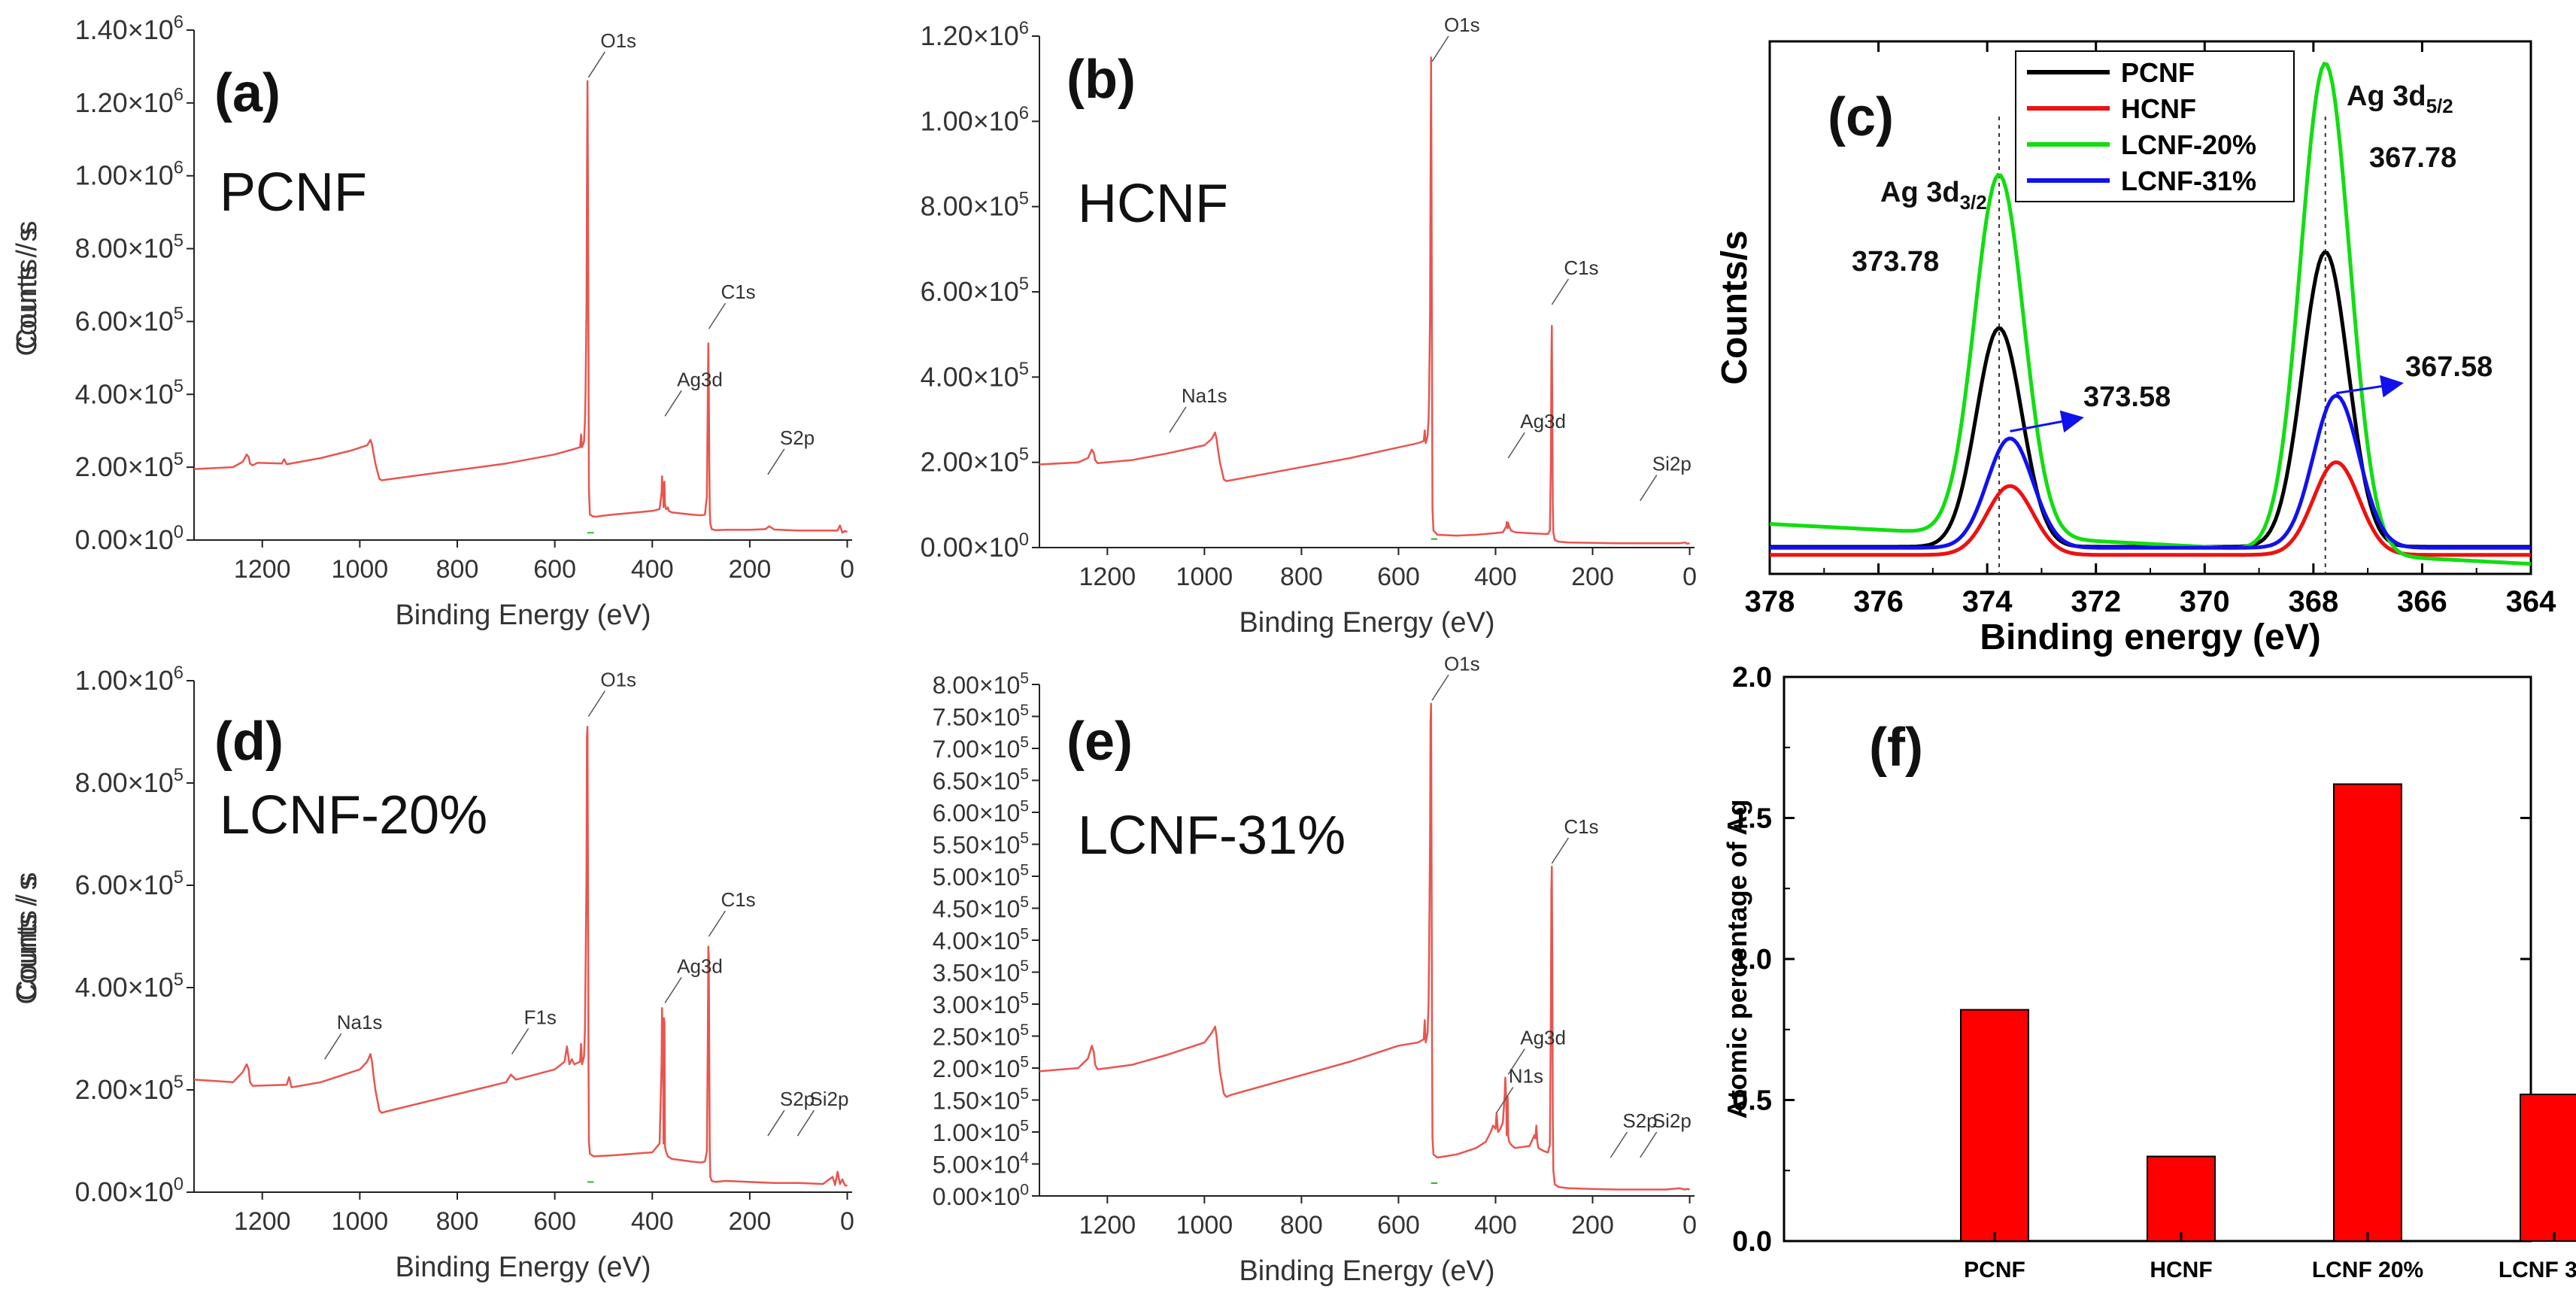 The height and width of the screenshot is (1308, 2576). I want to click on y-tick-mantissa: 0.00, so click(101, 539).